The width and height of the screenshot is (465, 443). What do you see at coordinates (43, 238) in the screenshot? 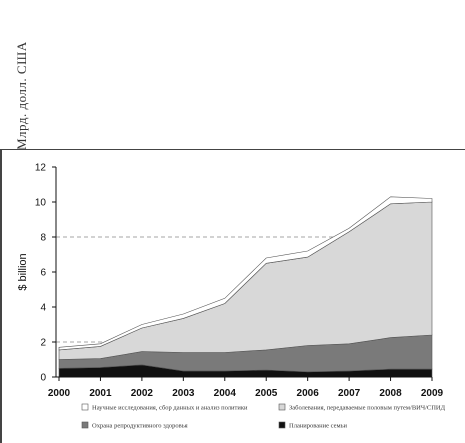
I see `y-tick-label-8: 8` at bounding box center [43, 238].